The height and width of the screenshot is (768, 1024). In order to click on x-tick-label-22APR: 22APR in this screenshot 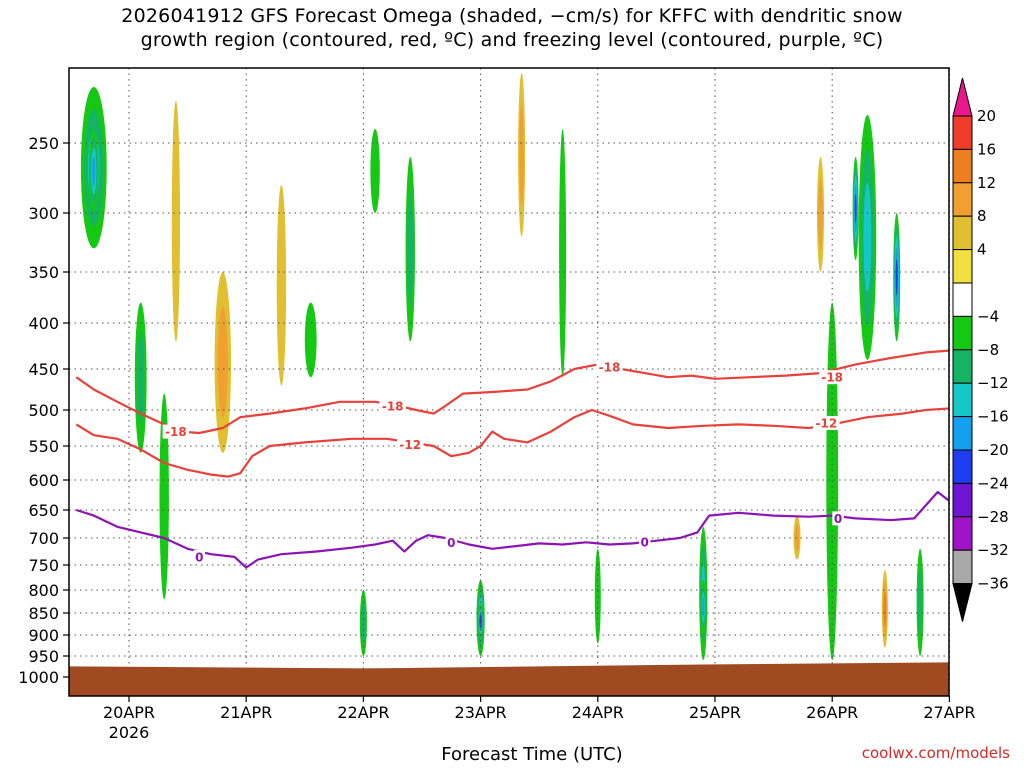, I will do `click(363, 712)`.